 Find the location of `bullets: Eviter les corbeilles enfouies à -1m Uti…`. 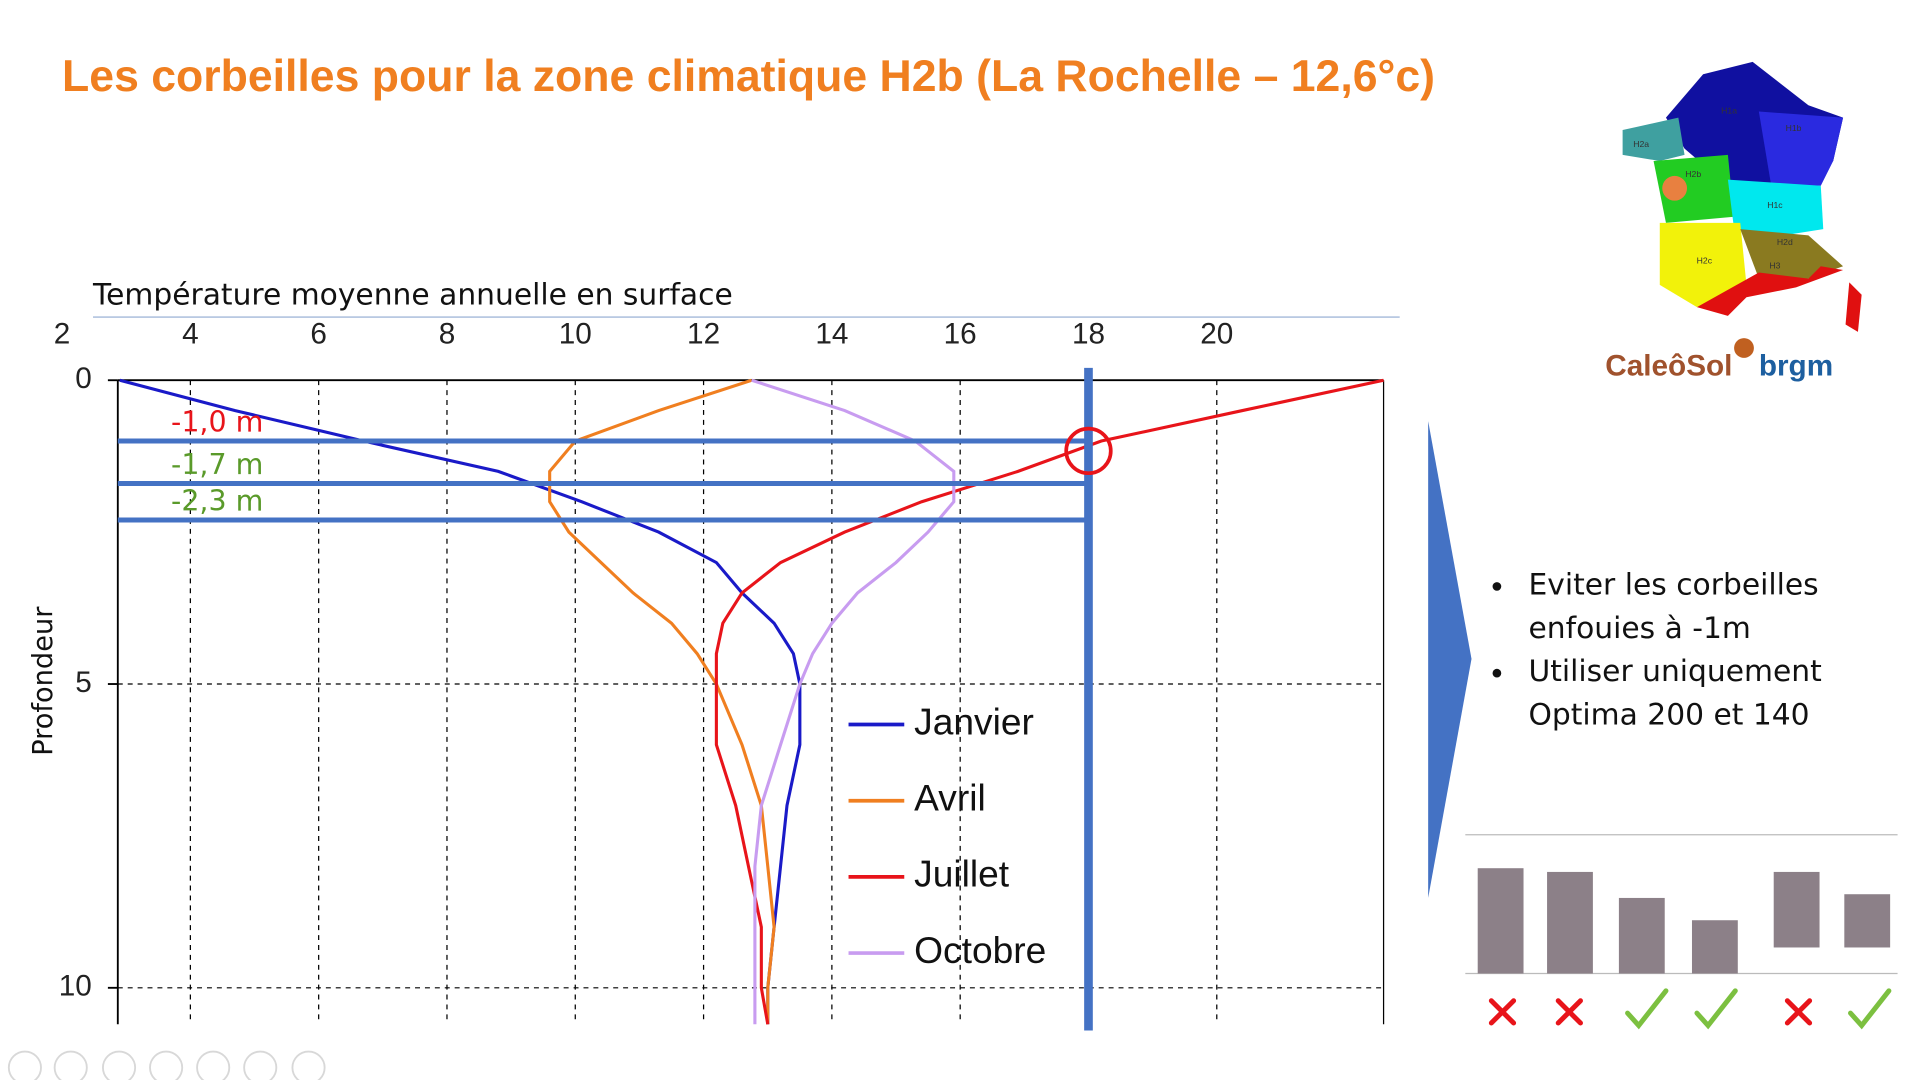

bullets: Eviter les corbeilles enfouies à -1m Uti… is located at coordinates (1682, 663).